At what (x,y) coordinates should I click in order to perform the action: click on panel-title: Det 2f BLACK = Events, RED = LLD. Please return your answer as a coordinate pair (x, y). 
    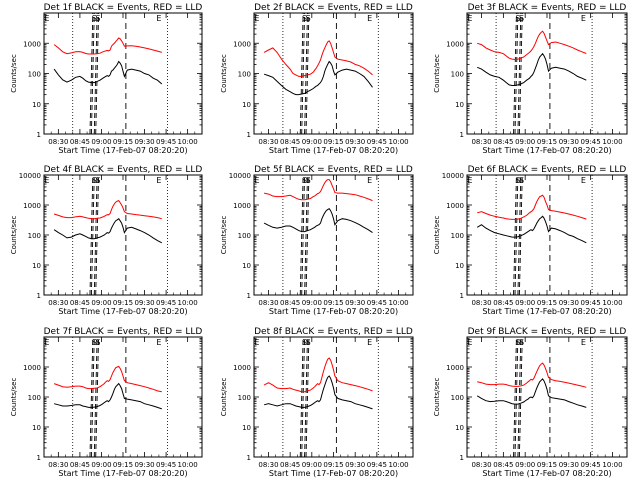
    Looking at the image, I should click on (333, 8).